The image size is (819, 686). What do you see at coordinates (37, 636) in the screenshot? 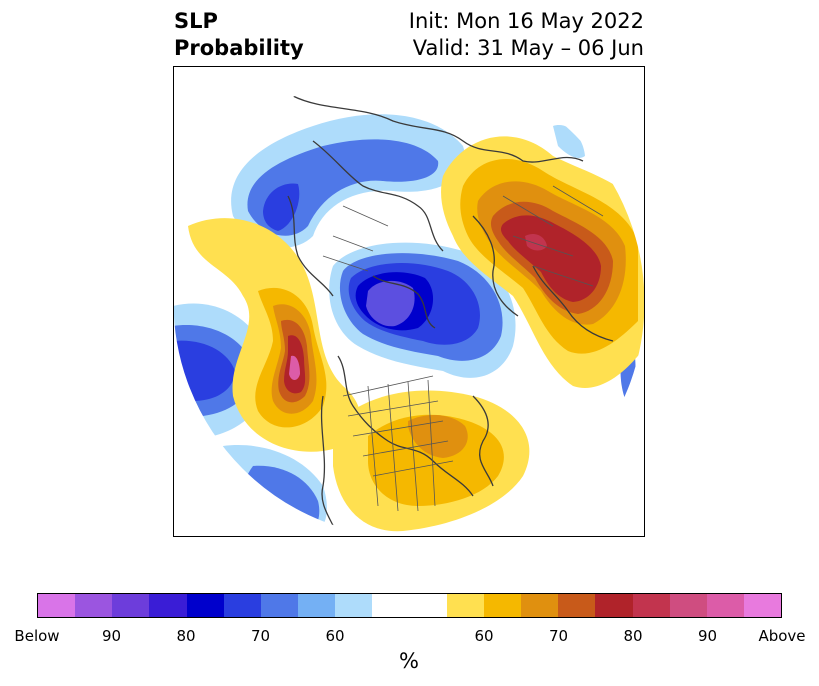
I see `colorbar-tick-label: Below` at bounding box center [37, 636].